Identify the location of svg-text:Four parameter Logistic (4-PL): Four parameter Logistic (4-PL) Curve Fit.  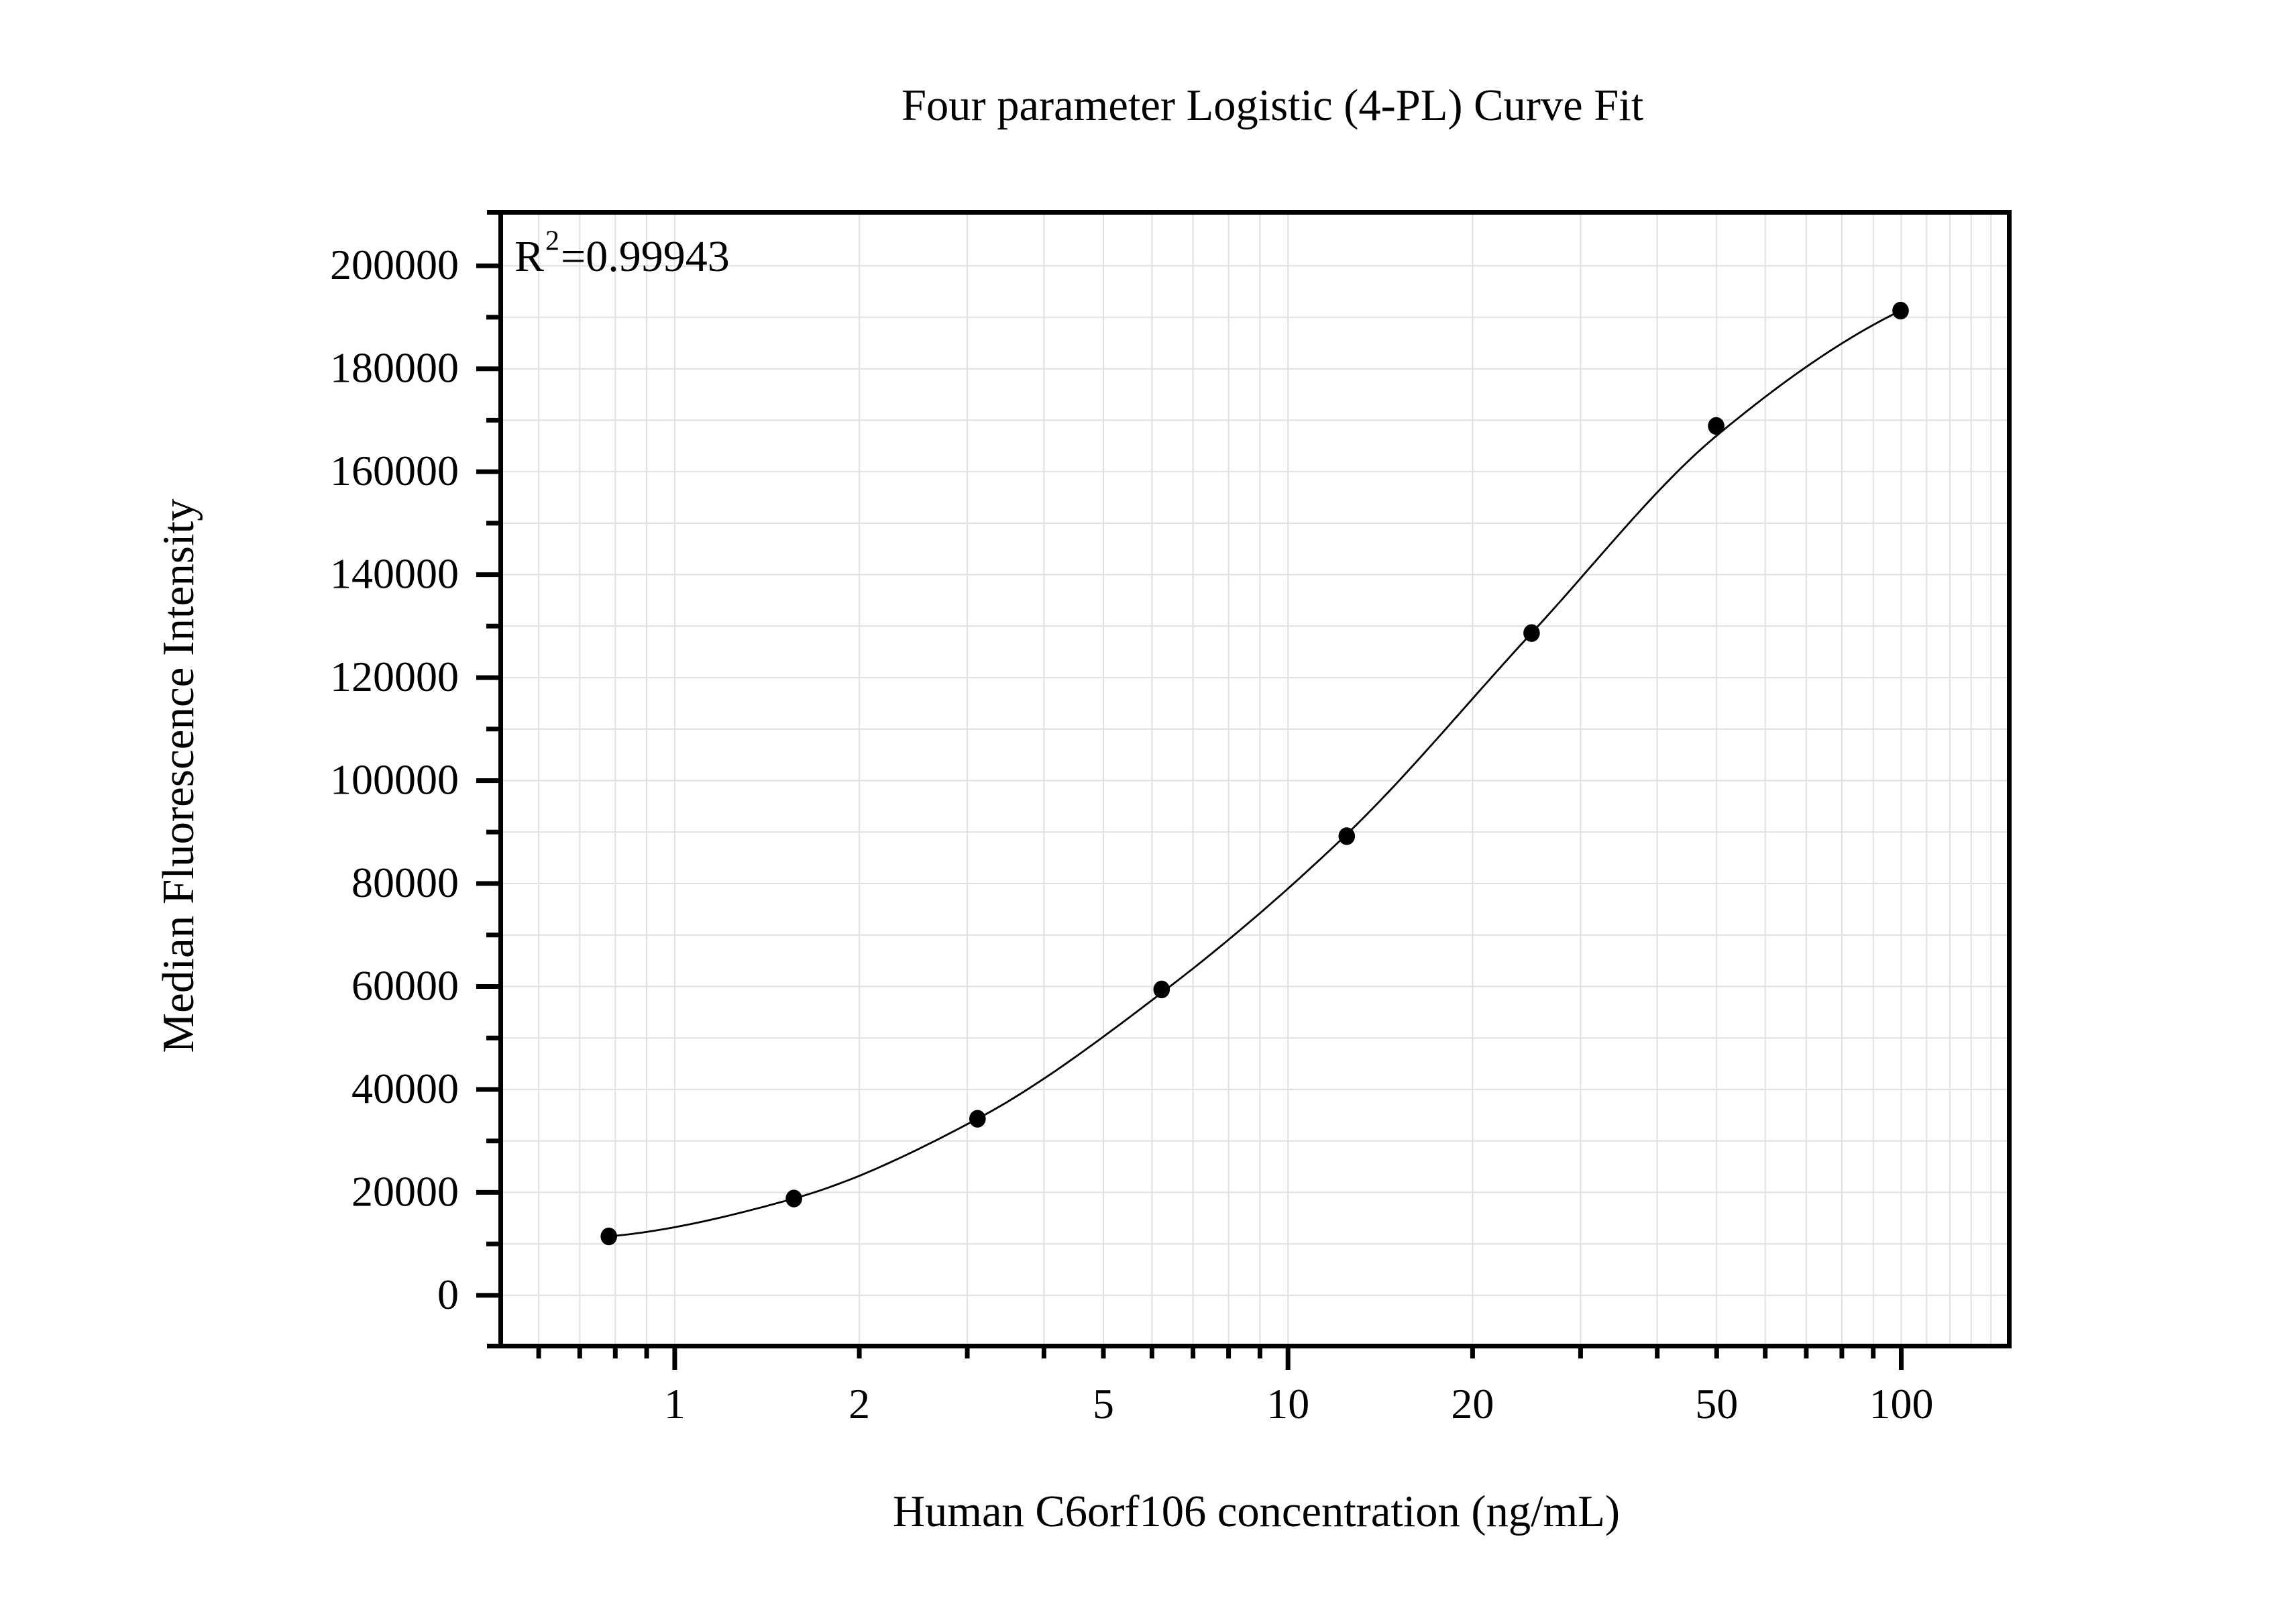
(1272, 105).